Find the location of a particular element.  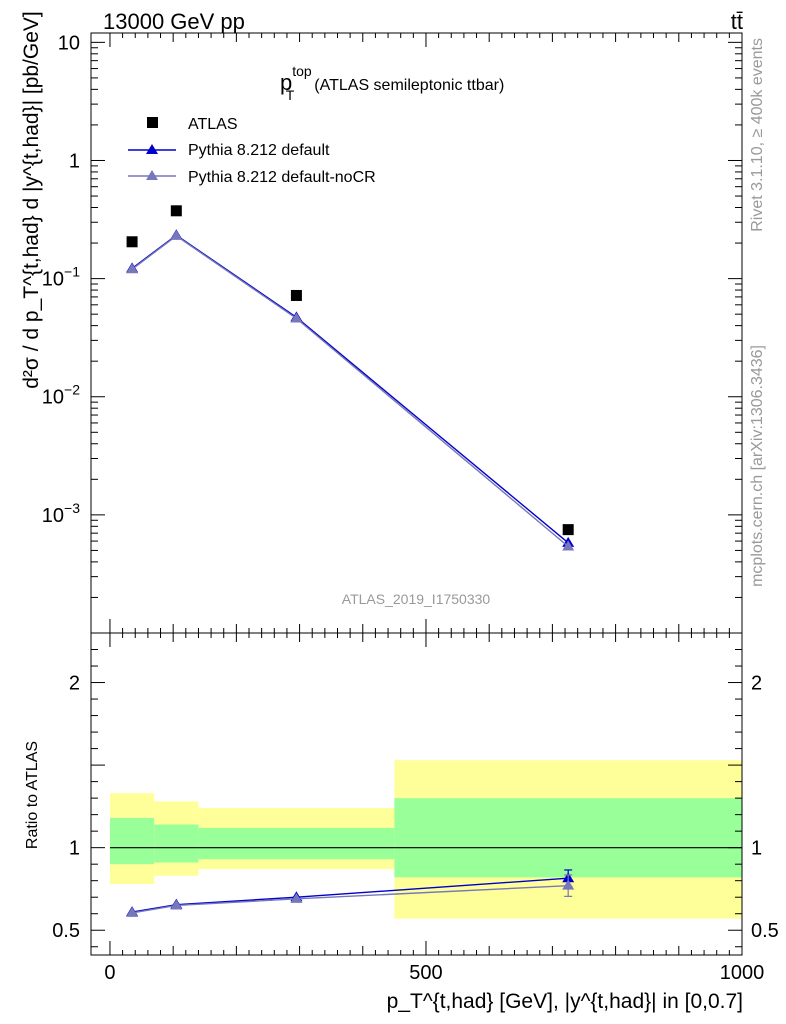

rivet-version-label: Rivet 3.1.10, ≥ 400k events is located at coordinates (757, 135).